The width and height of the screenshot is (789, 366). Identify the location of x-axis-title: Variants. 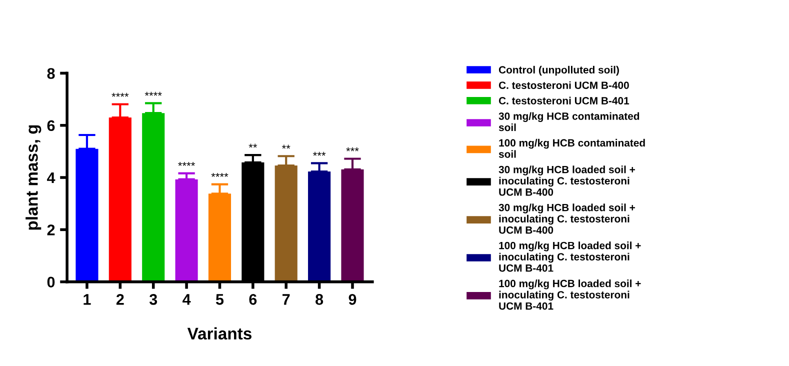
(219, 333).